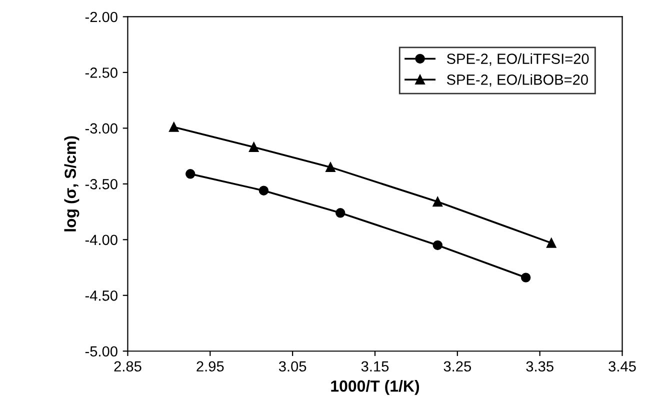 This screenshot has height=418, width=655. Describe the element at coordinates (210, 366) in the screenshot. I see `x-tick-label: 2.95` at that location.